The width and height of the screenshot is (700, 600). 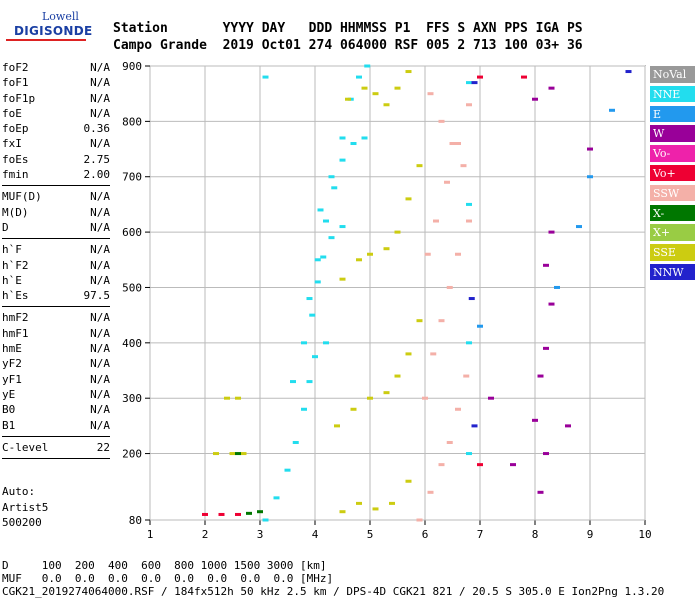 What do you see at coordinates (132, 398) in the screenshot?
I see `y-tick-label: 300` at bounding box center [132, 398].